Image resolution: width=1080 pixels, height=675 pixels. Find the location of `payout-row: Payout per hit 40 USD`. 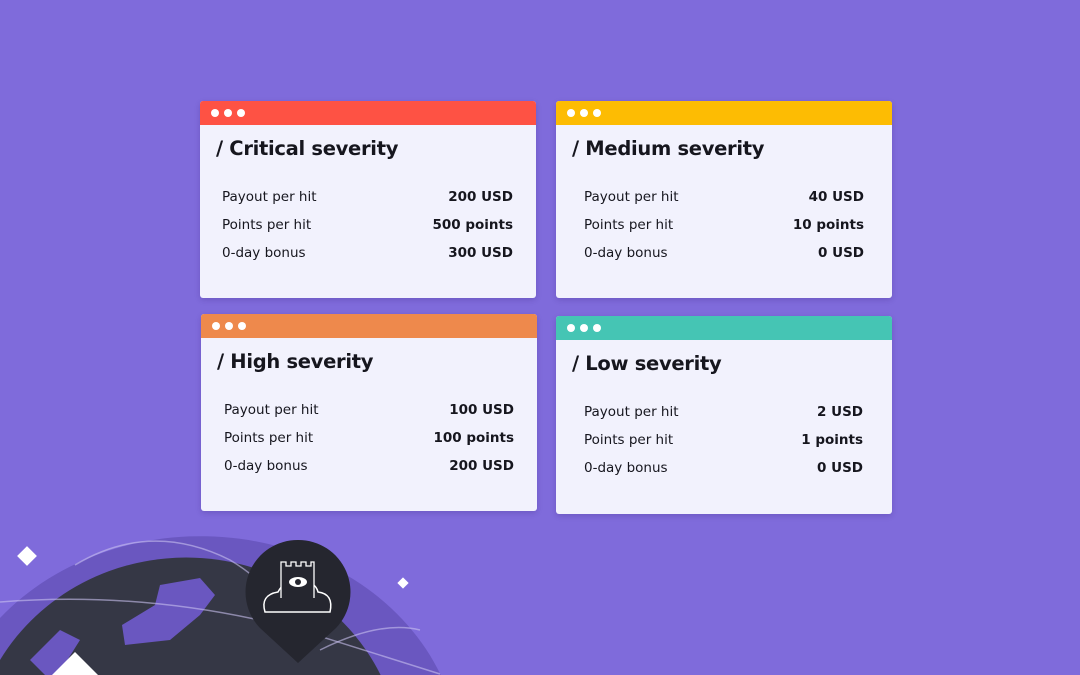

payout-row: Payout per hit 40 USD is located at coordinates (724, 203).